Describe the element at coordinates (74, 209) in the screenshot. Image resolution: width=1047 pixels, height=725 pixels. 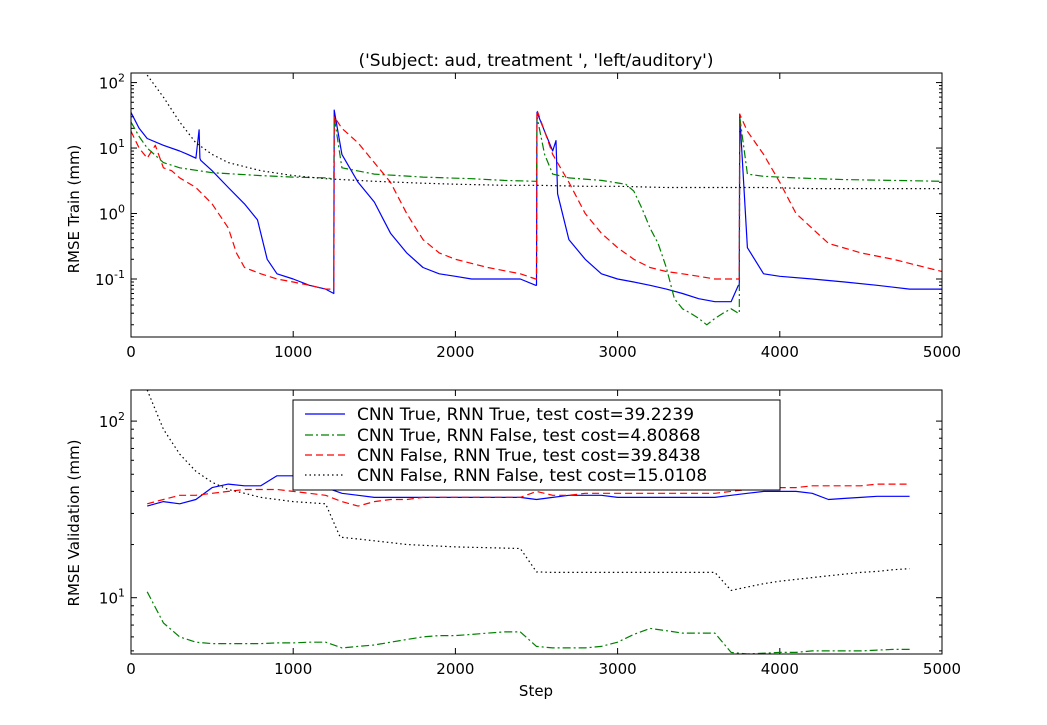
I see `y-axis-label: RMSE Train (mm)` at that location.